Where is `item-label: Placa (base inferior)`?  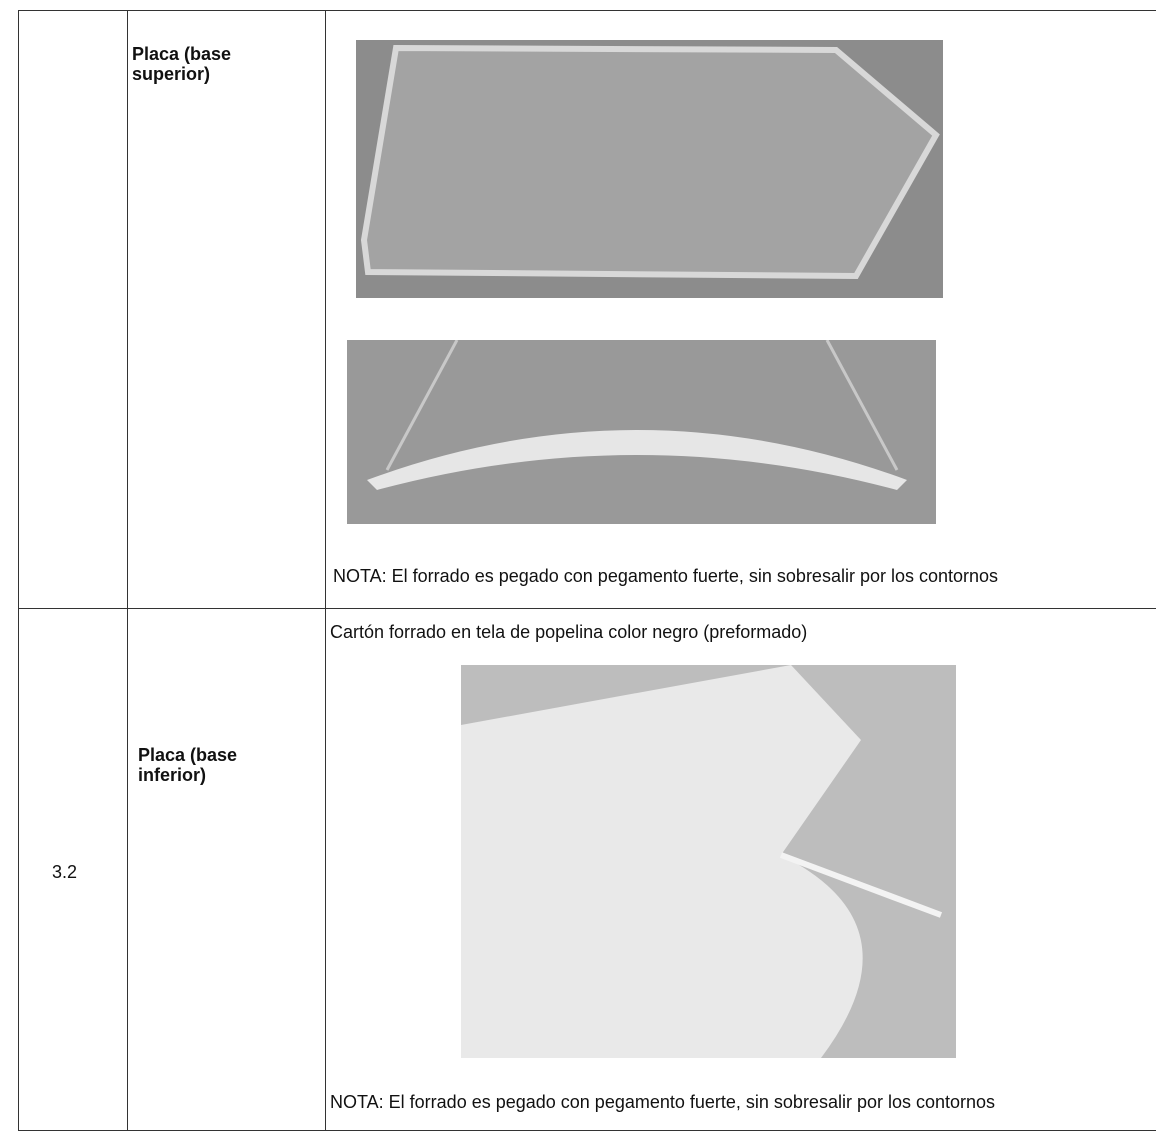 item-label: Placa (base inferior) is located at coordinates (188, 765).